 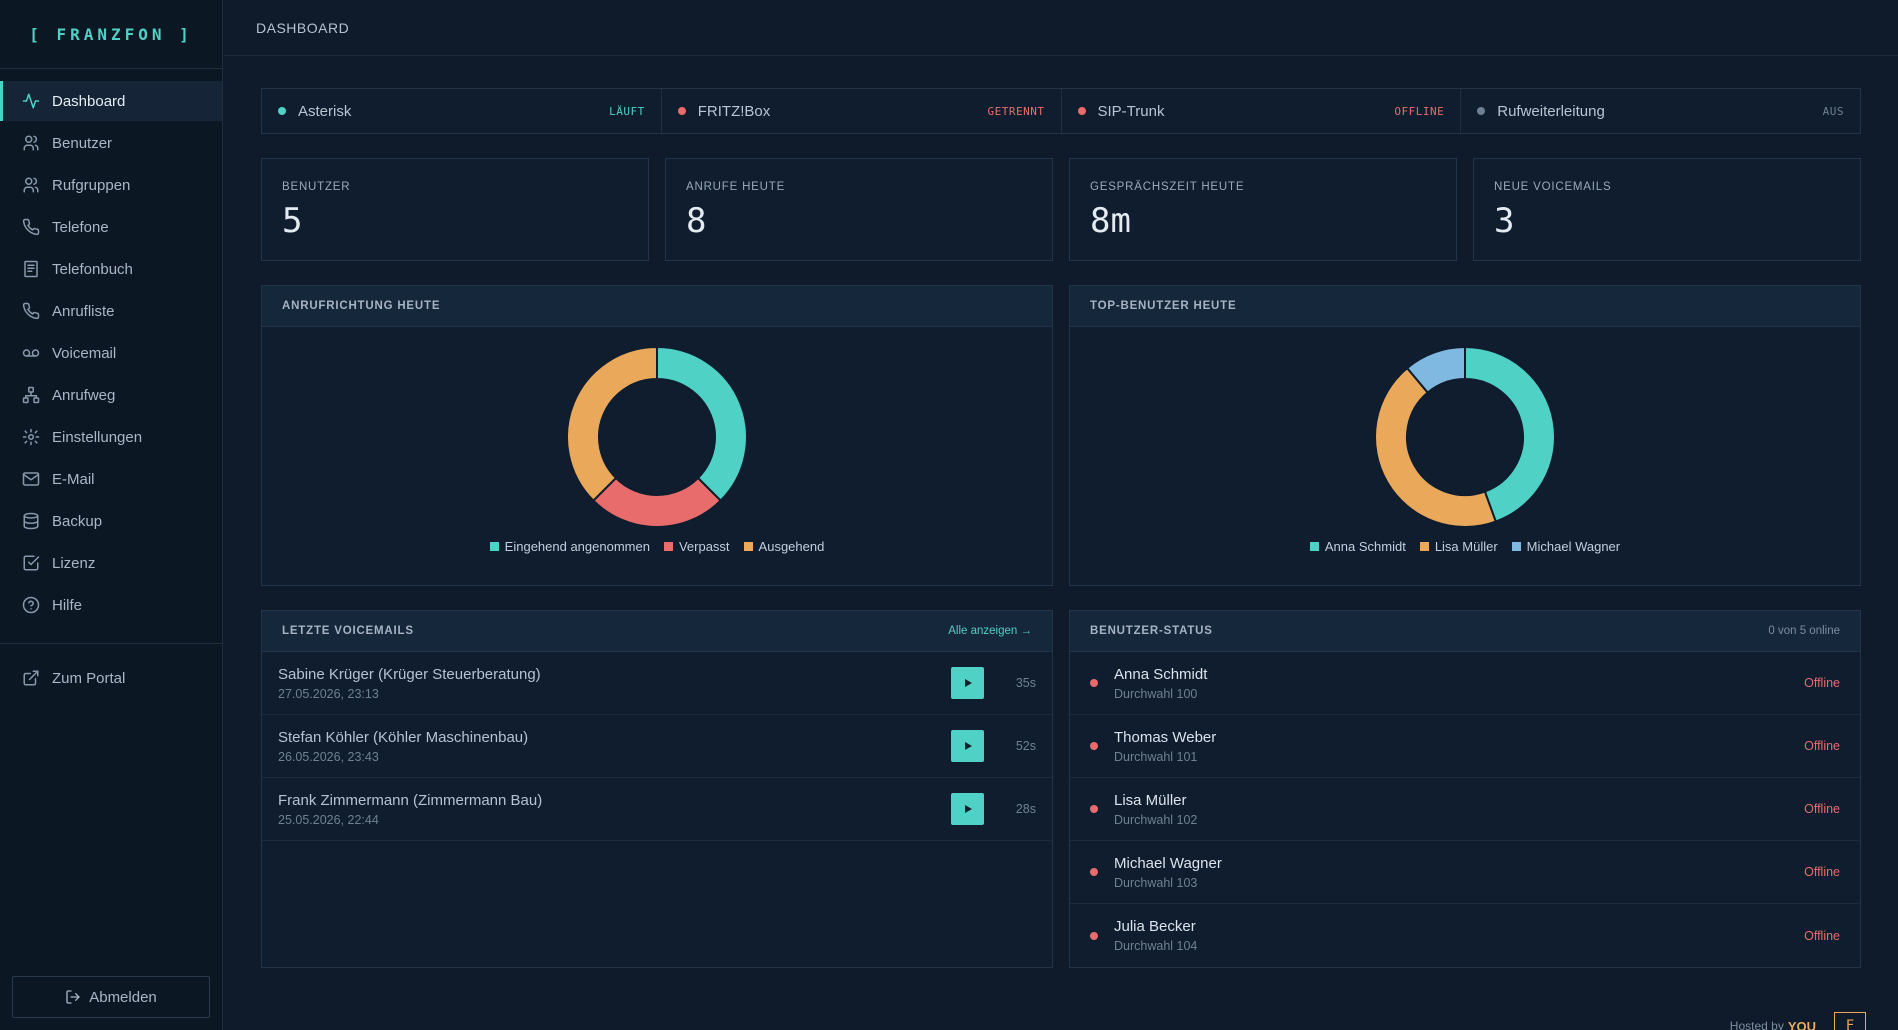 What do you see at coordinates (1150, 800) in the screenshot?
I see `user-name: Lisa Müller` at bounding box center [1150, 800].